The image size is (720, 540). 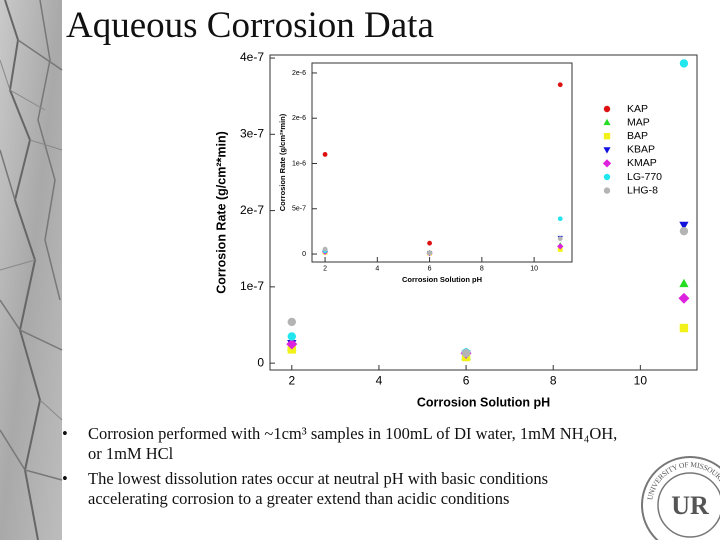 What do you see at coordinates (637, 109) in the screenshot?
I see `legend-label: KAP` at bounding box center [637, 109].